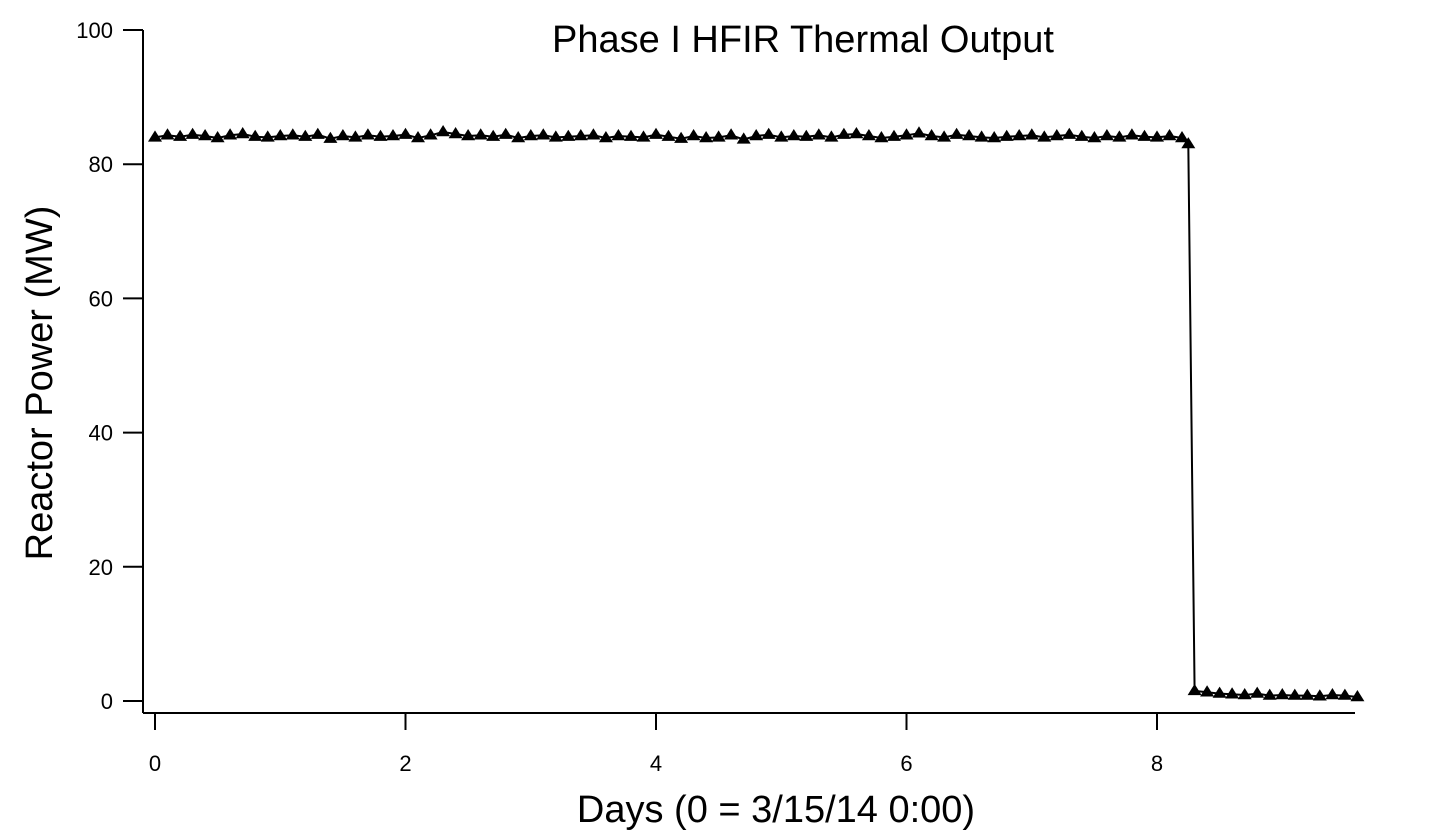 This screenshot has height=840, width=1429. I want to click on y-tick-label-0: 0, so click(107, 701).